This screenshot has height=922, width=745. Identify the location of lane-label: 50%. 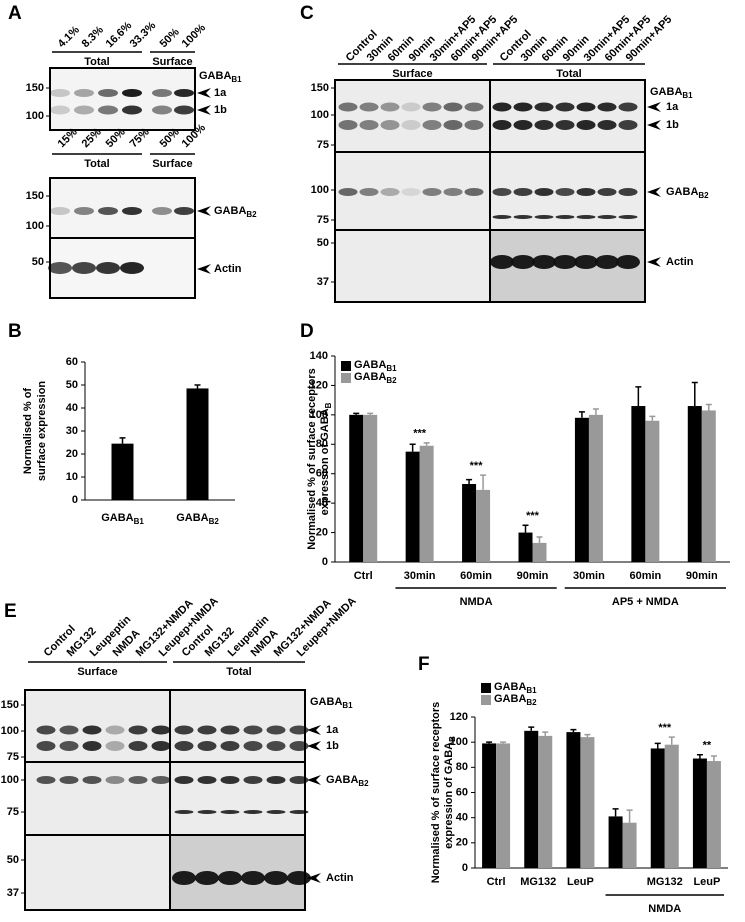
(170, 38).